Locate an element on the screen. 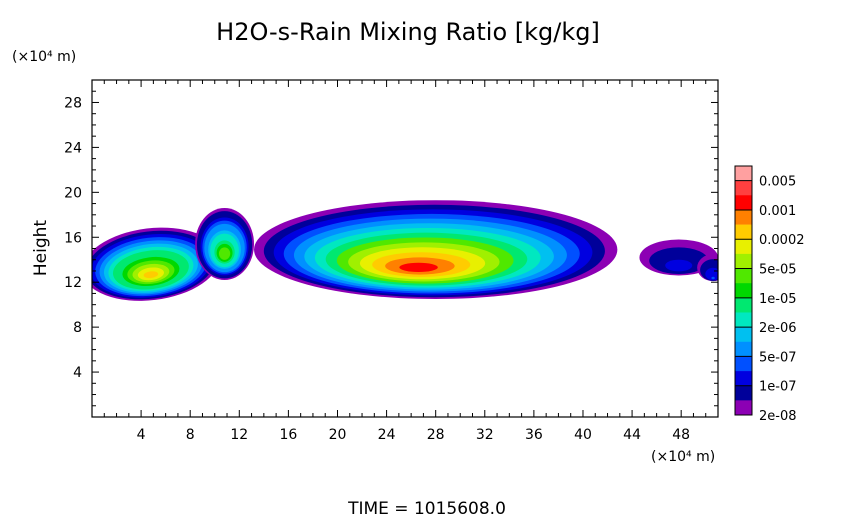 Image resolution: width=854 pixels, height=519 pixels. y-tick-label: 24 is located at coordinates (73, 148).